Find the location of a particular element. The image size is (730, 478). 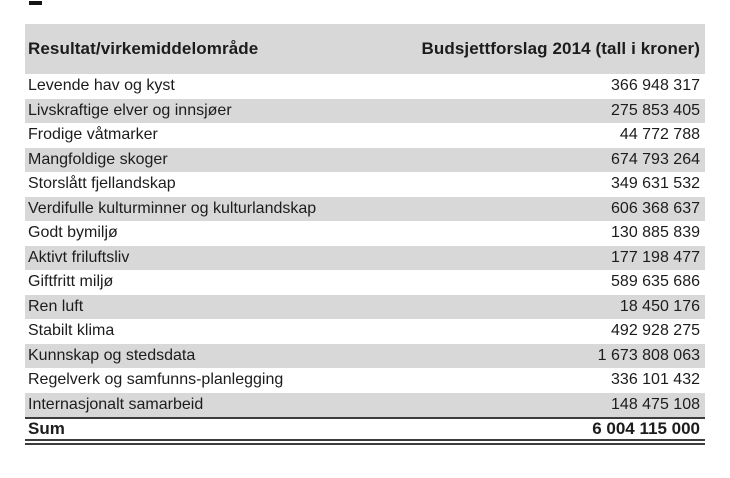

row-label: Giftfritt miljø is located at coordinates (71, 281).